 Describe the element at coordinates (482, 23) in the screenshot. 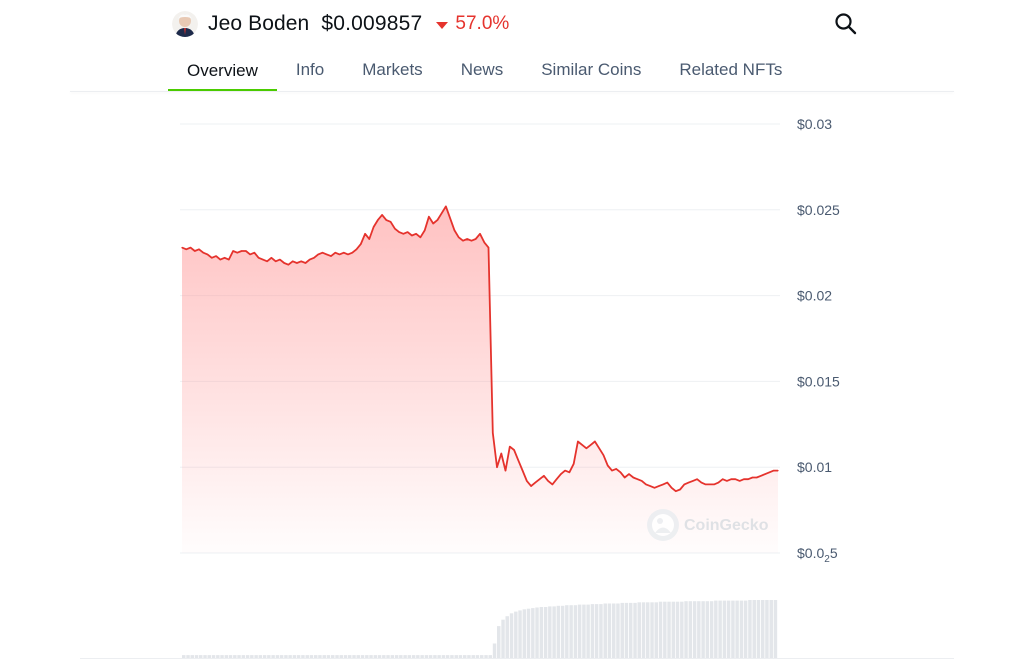

I see `price-change-value: 57.0%` at that location.